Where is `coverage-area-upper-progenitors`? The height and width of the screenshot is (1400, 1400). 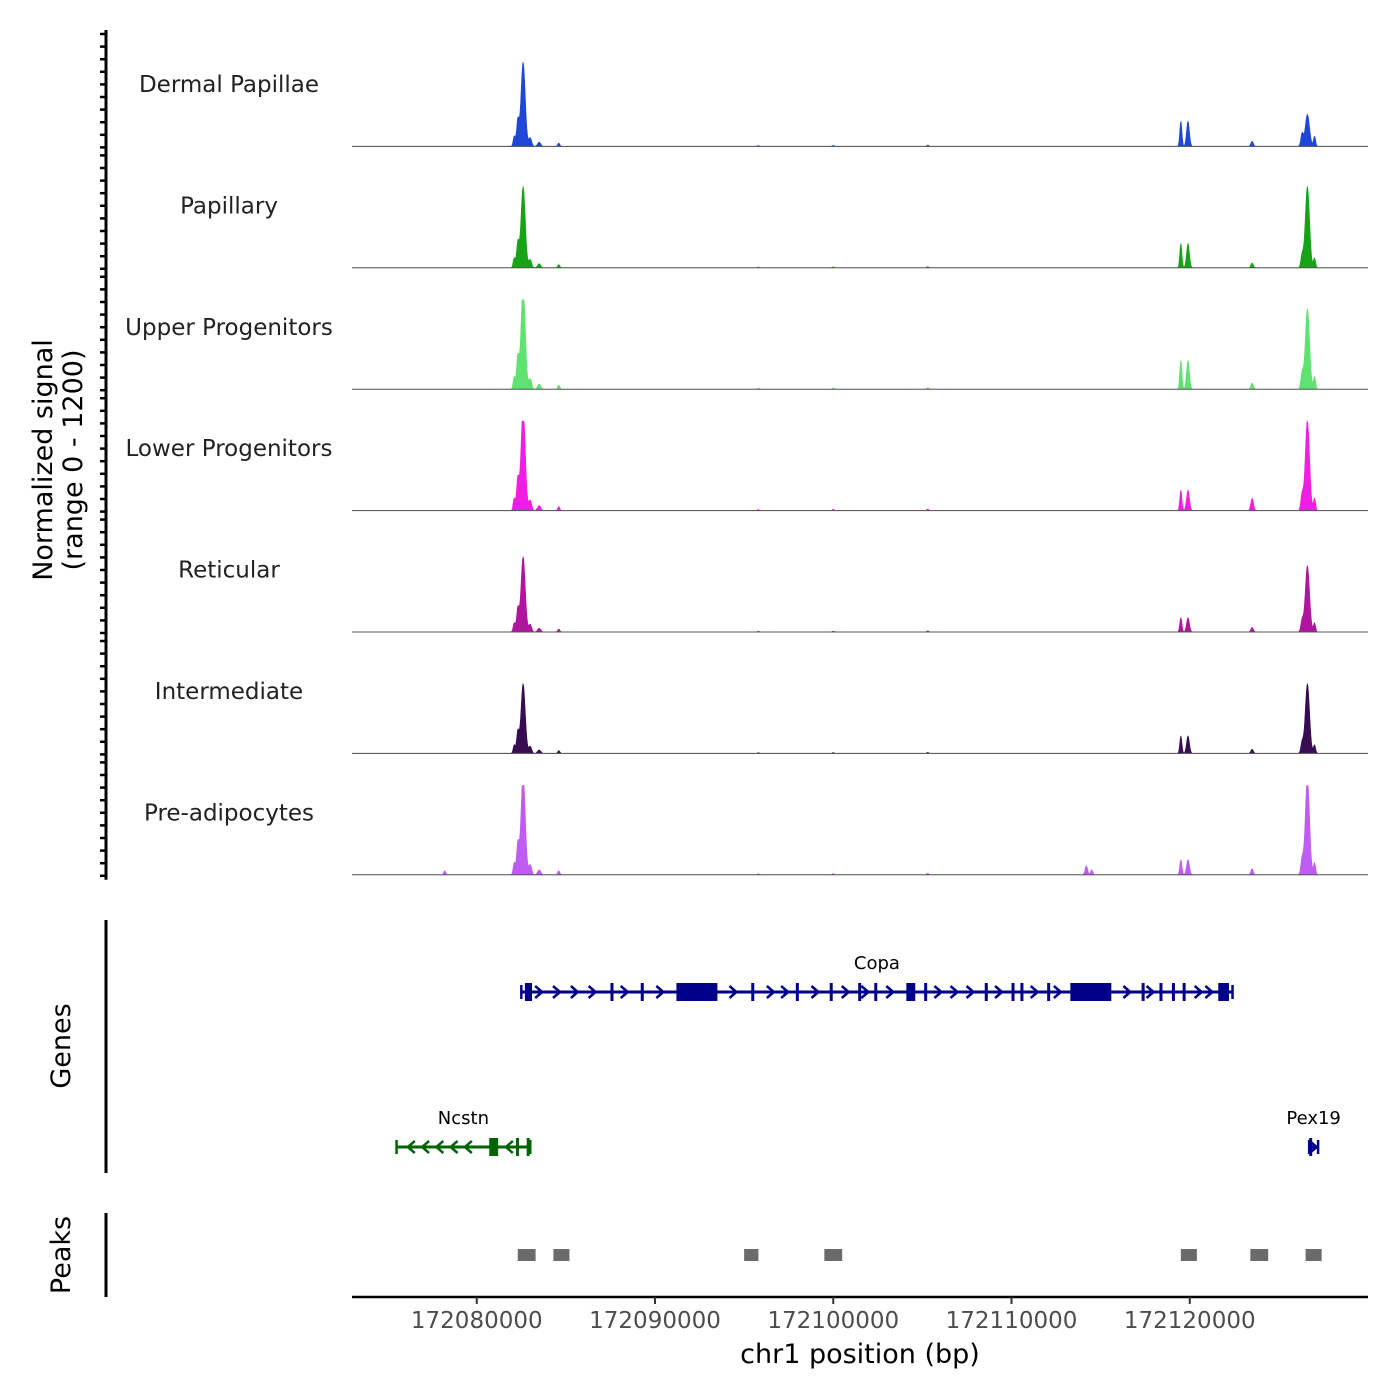
coverage-area-upper-progenitors is located at coordinates (860, 344).